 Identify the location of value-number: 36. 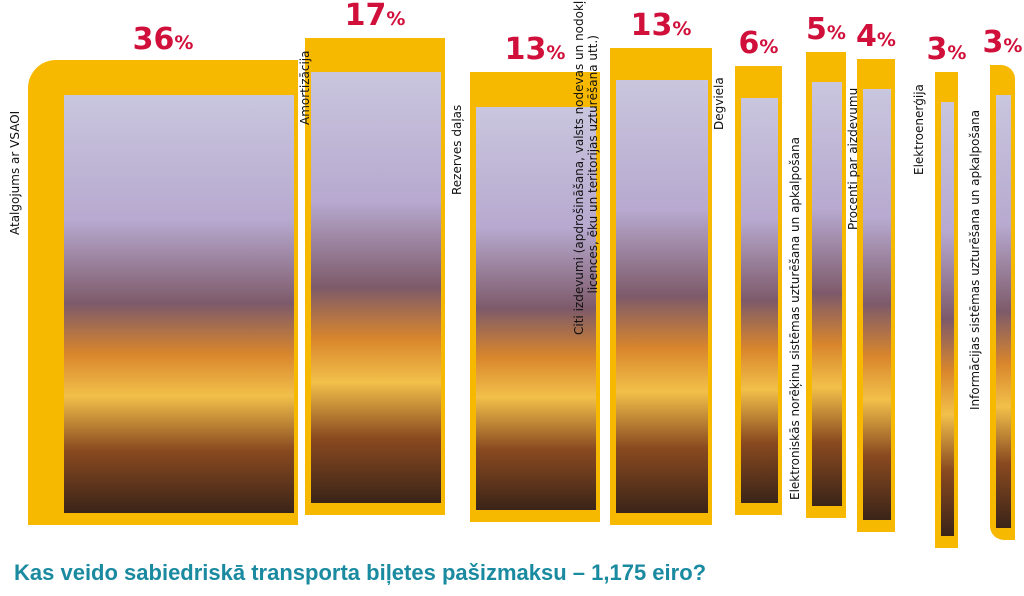
(153, 39).